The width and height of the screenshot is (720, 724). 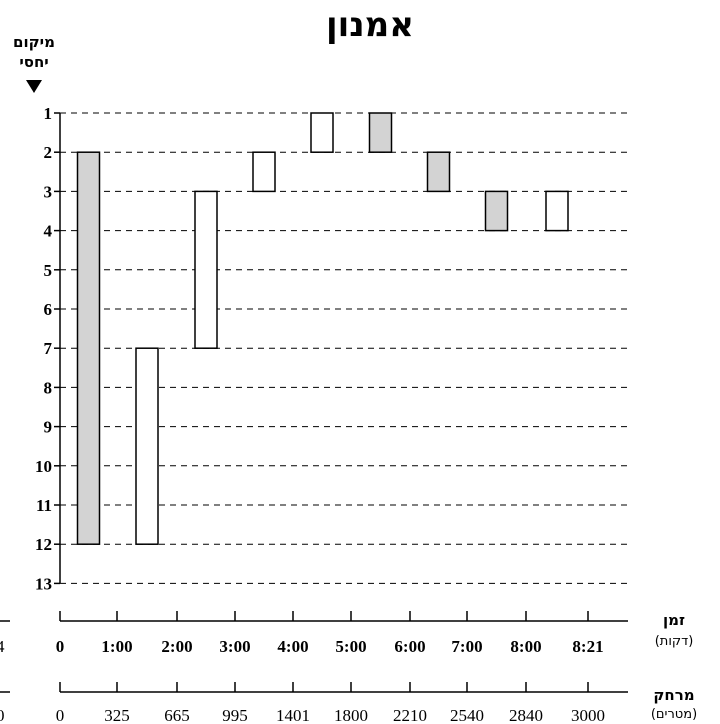 I want to click on distance-tick-label: 0, so click(x=60, y=715).